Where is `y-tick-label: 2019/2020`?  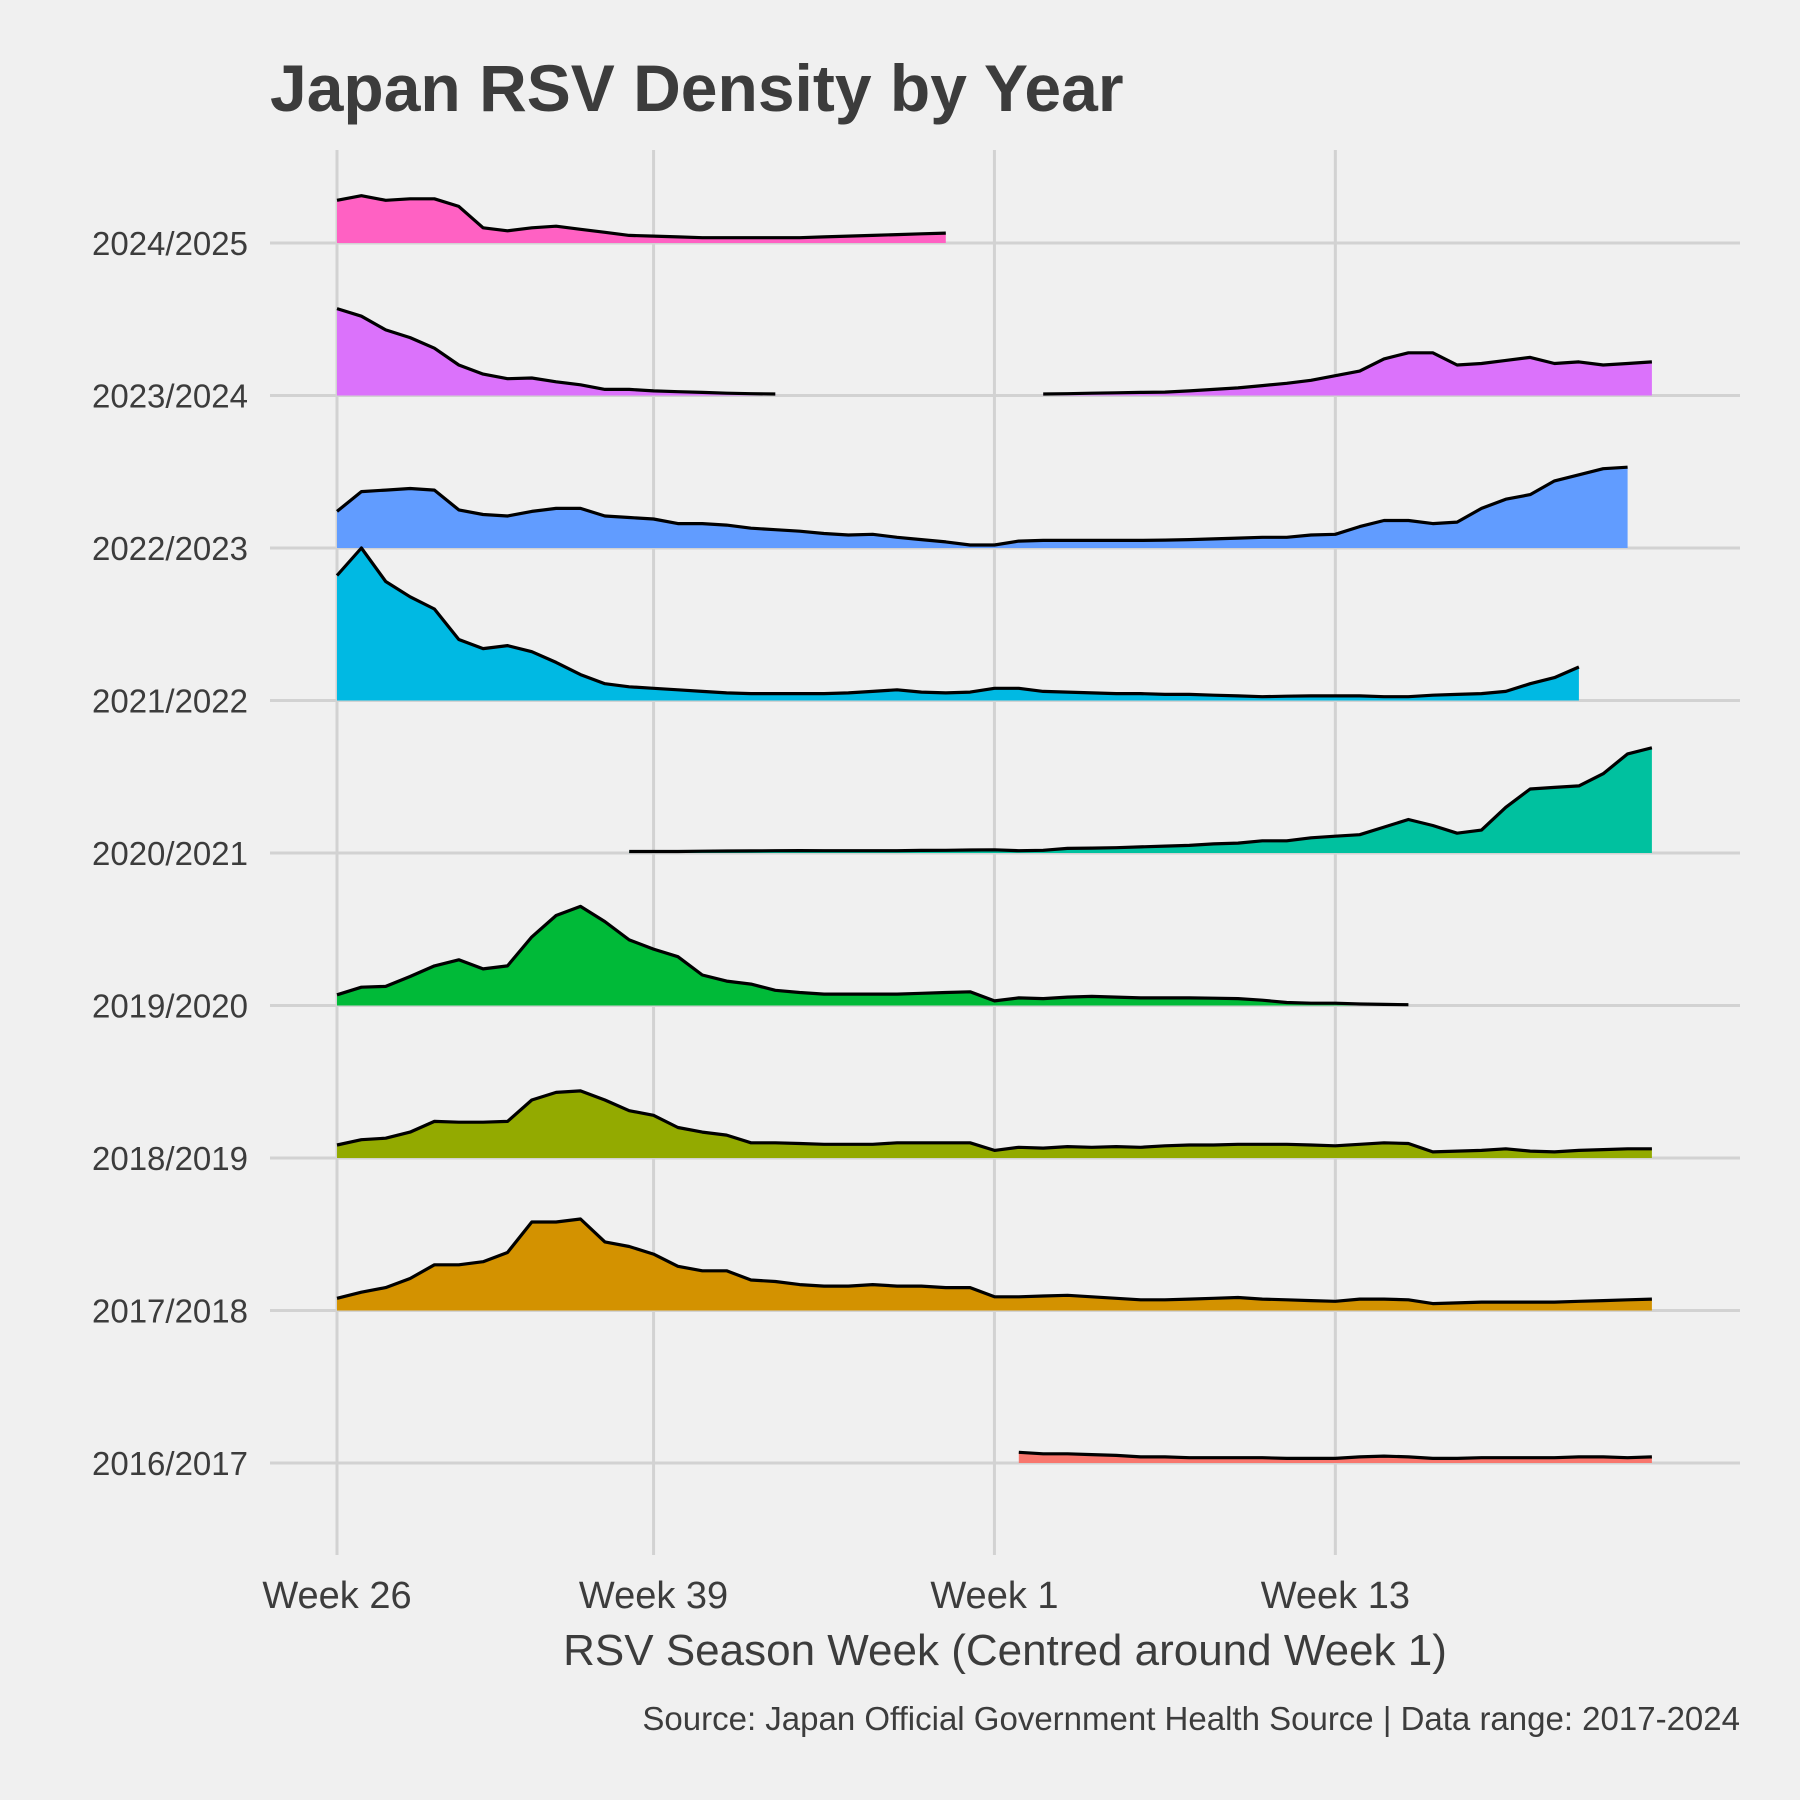 y-tick-label: 2019/2020 is located at coordinates (170, 1006).